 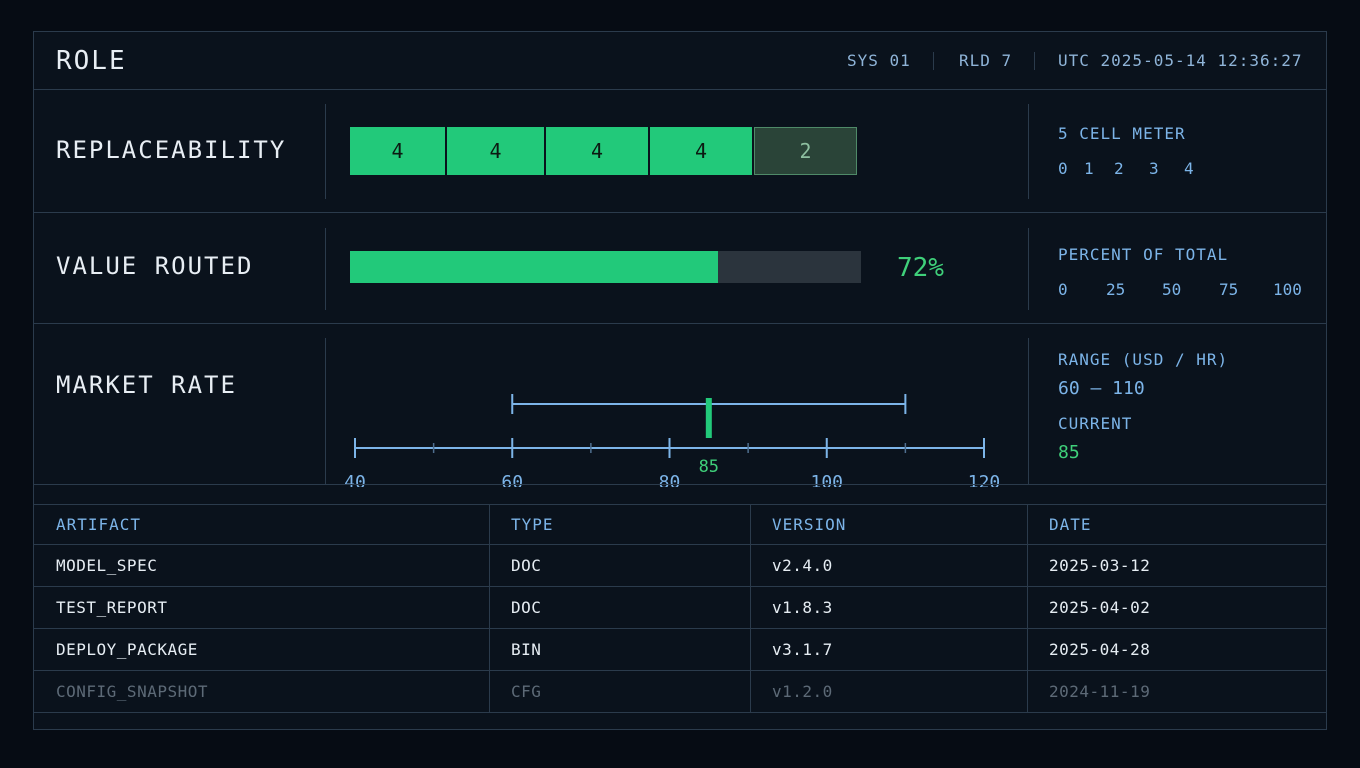 I want to click on table-row: TEST_REPORT DOC v1.8.3 2025-04-02, so click(x=680, y=607).